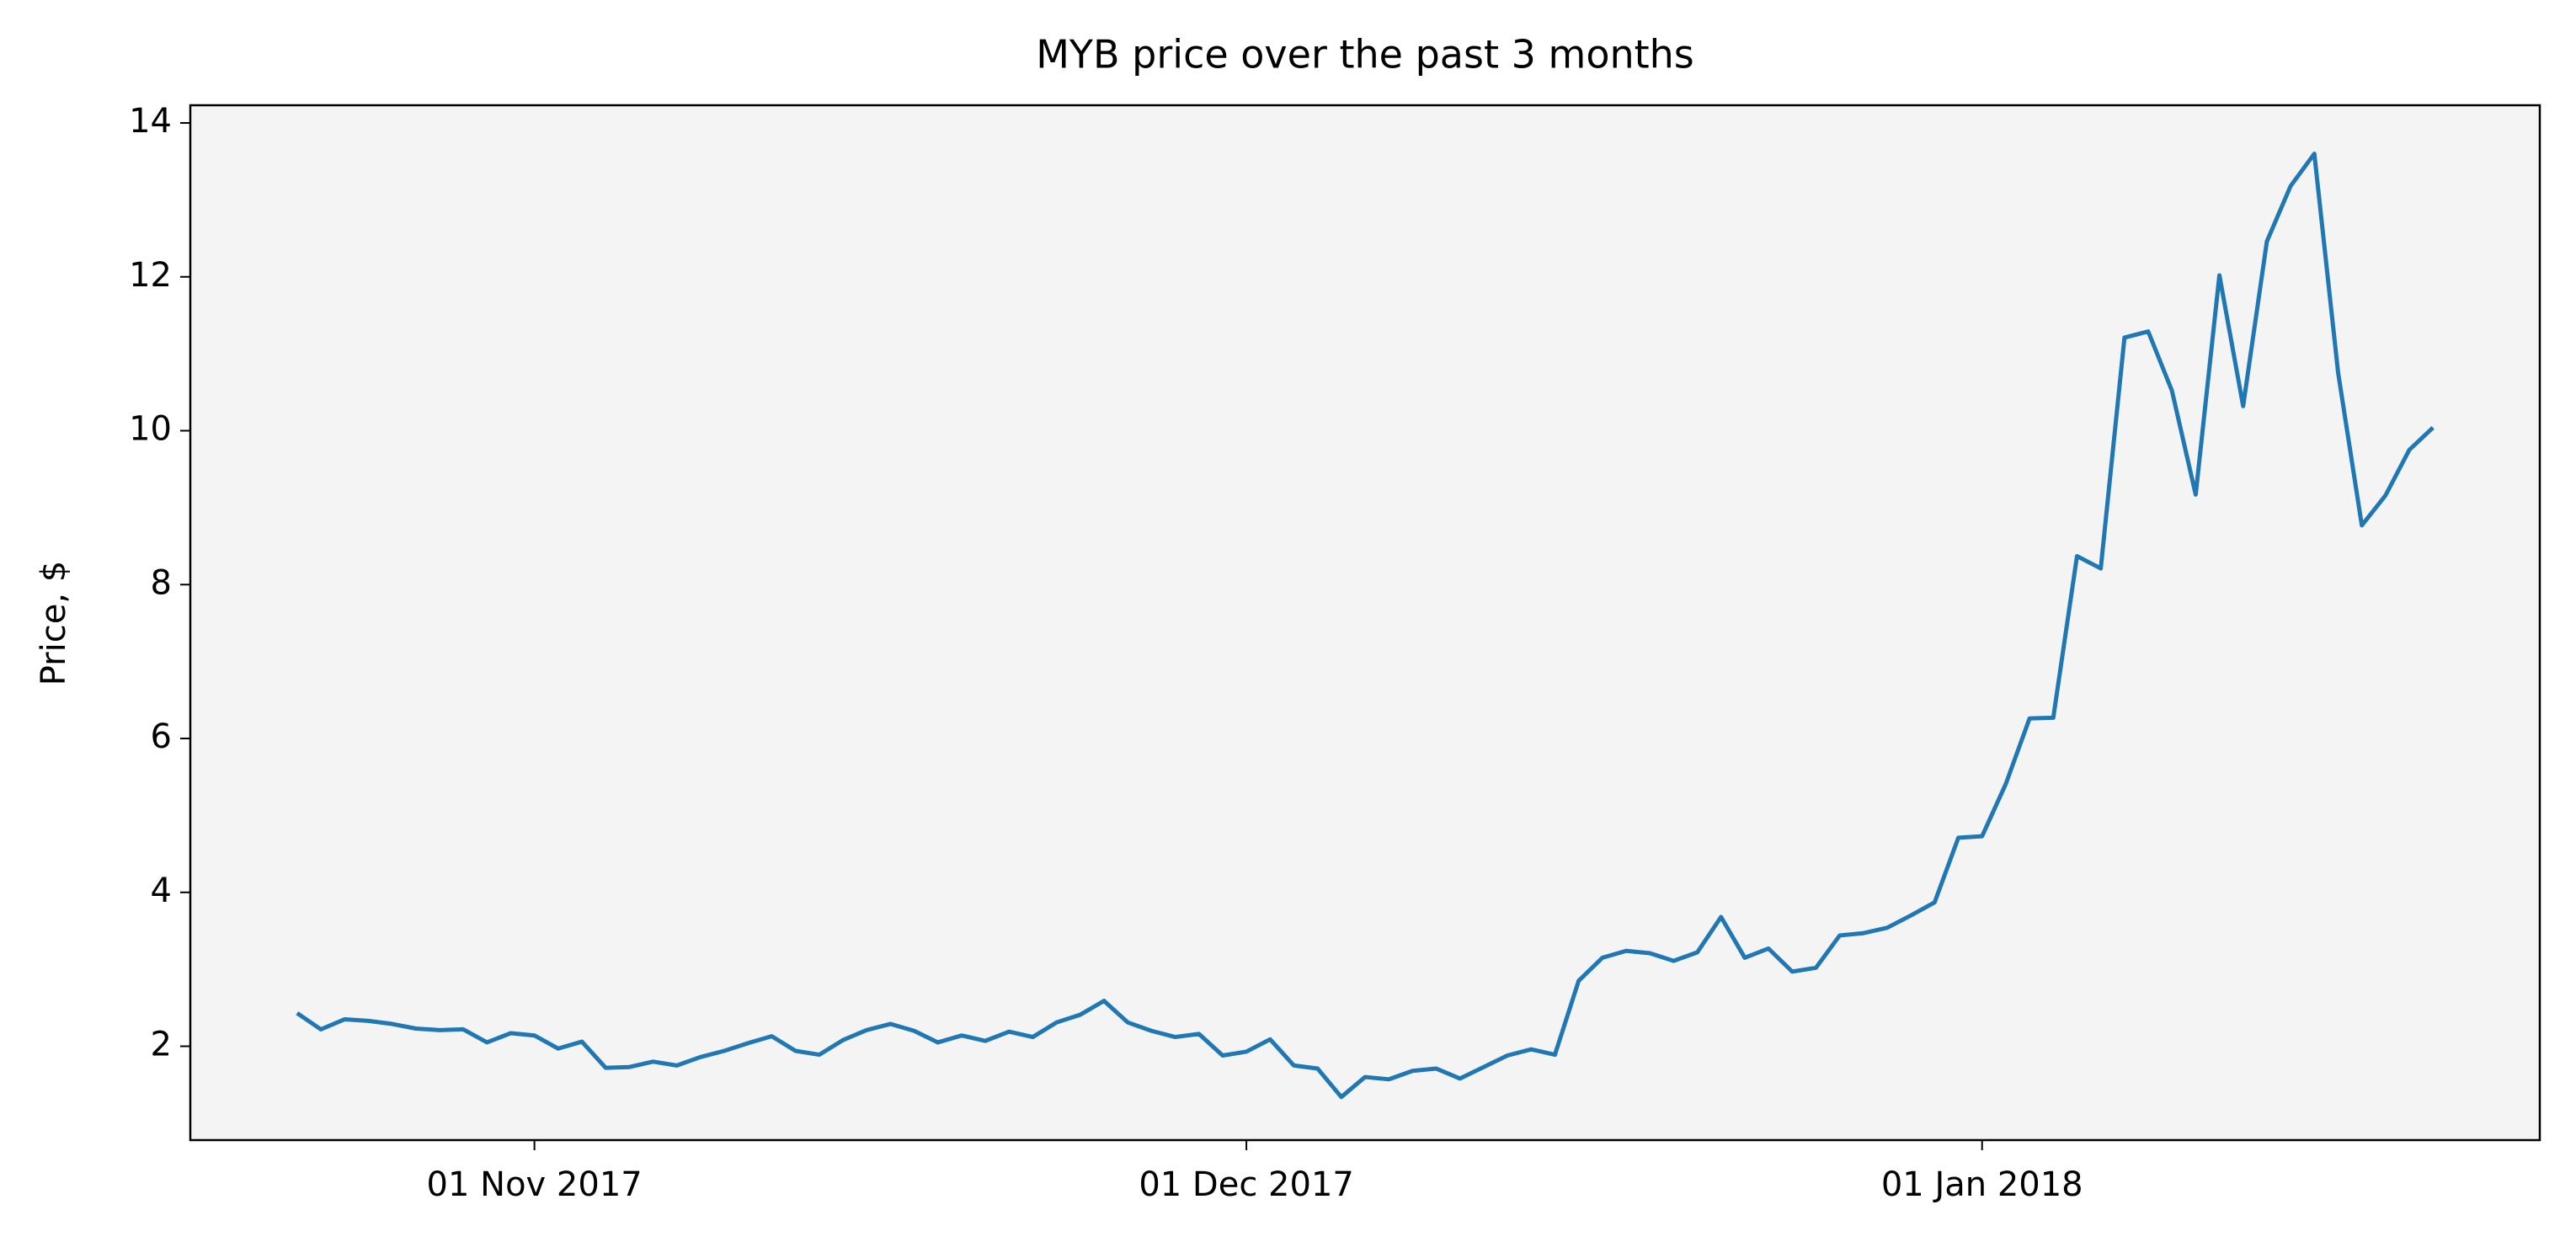  I want to click on y-axis-label: Price, $, so click(54, 623).